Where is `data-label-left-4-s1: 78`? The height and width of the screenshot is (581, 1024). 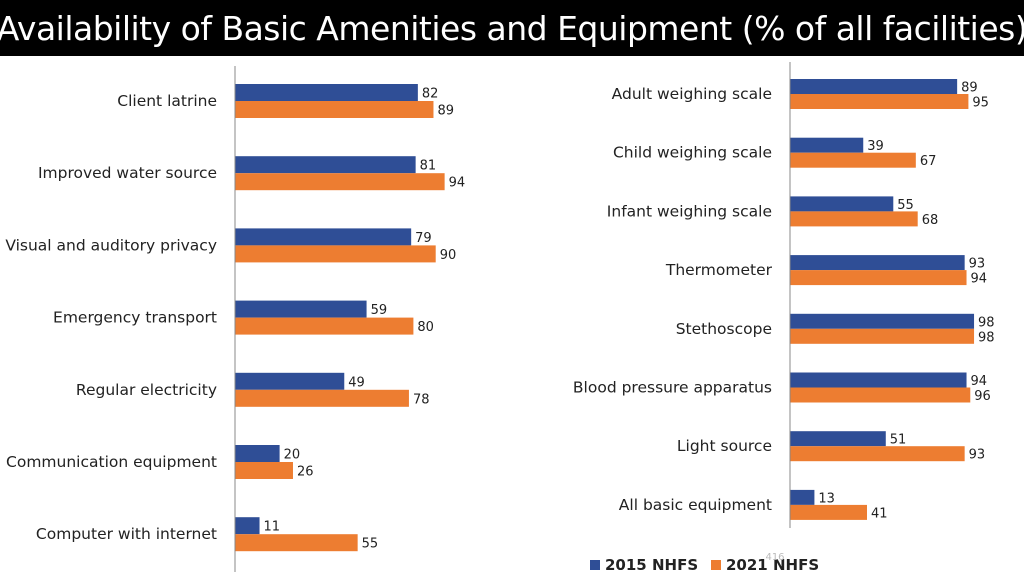
data-label-left-4-s1: 78 is located at coordinates (421, 399).